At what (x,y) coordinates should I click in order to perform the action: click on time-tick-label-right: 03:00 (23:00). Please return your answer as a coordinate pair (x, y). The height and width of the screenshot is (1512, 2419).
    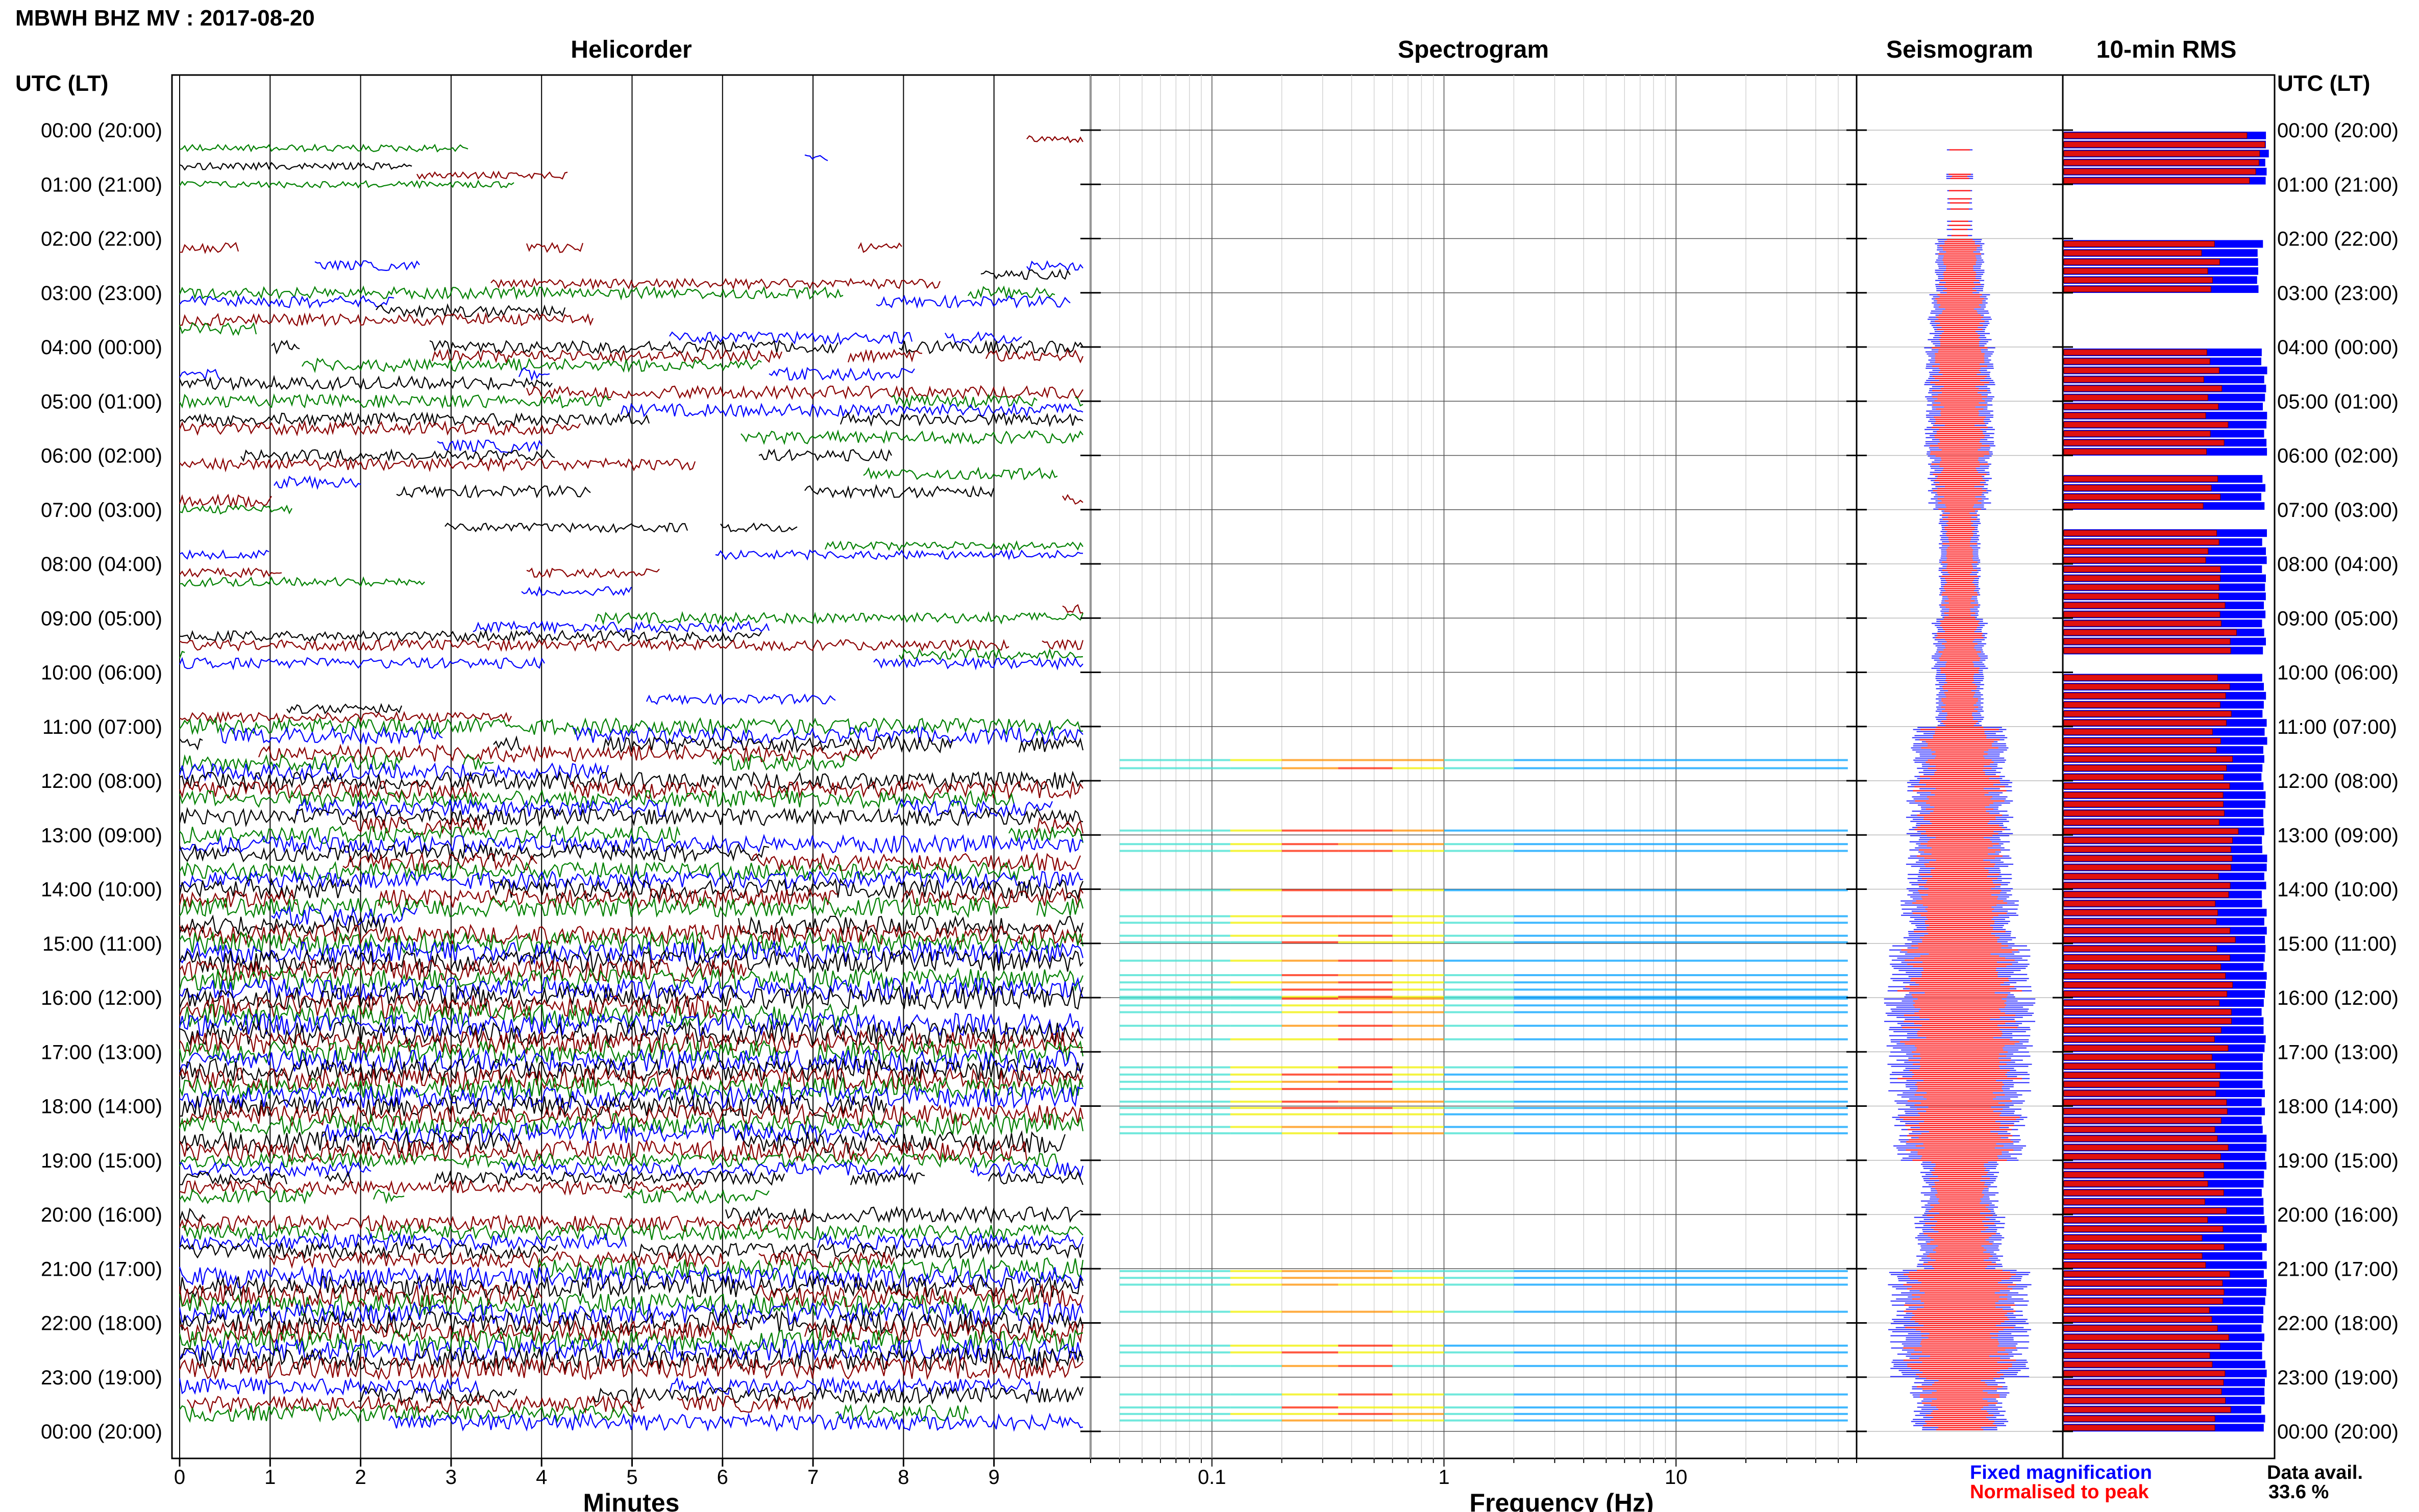
    Looking at the image, I should click on (2338, 293).